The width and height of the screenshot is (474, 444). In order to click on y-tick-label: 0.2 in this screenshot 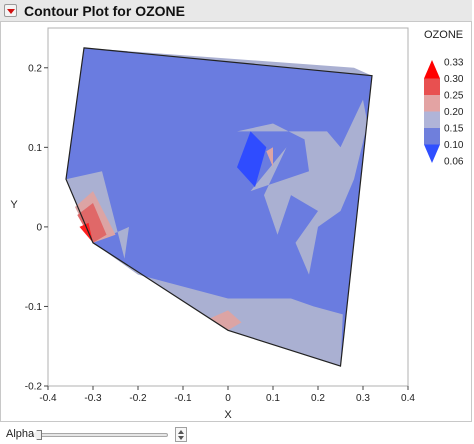, I will do `click(35, 68)`.